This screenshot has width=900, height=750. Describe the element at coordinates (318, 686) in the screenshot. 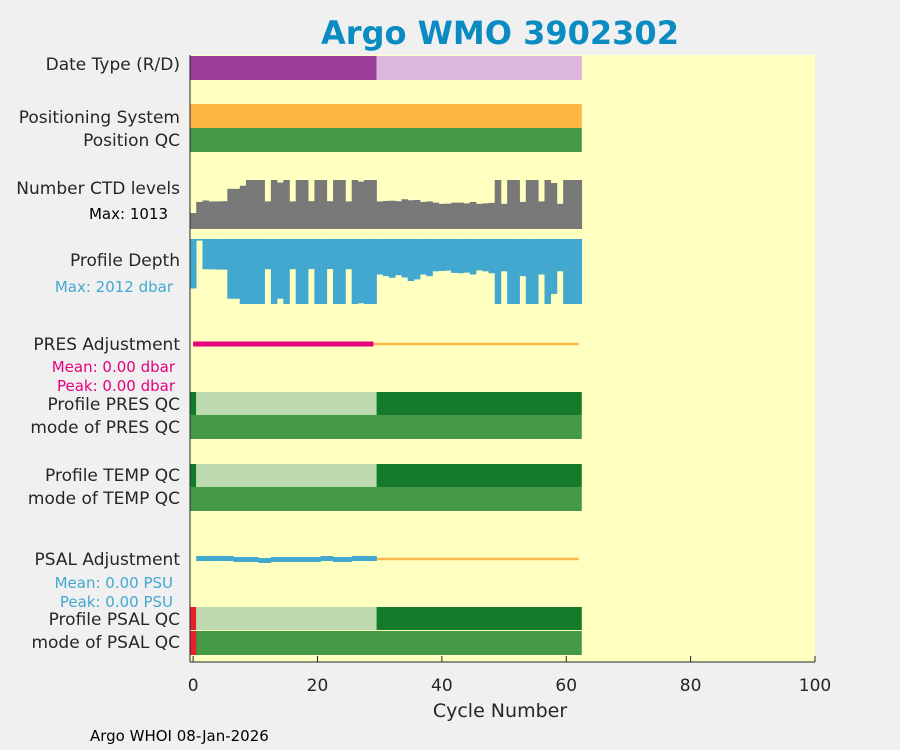

I see `x-tick-label: 20` at that location.